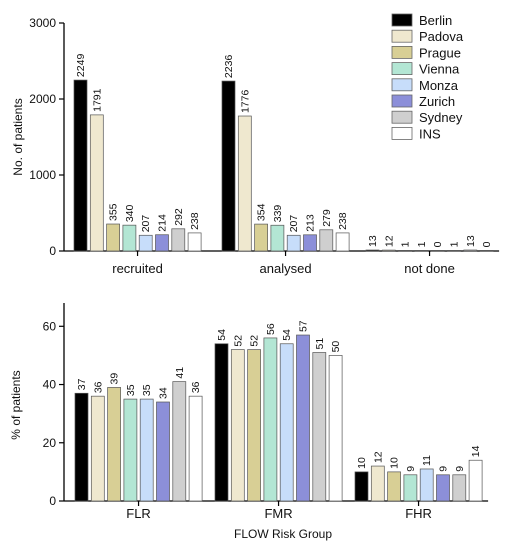  Describe the element at coordinates (439, 85) in the screenshot. I see `legend-label: Monza` at that location.